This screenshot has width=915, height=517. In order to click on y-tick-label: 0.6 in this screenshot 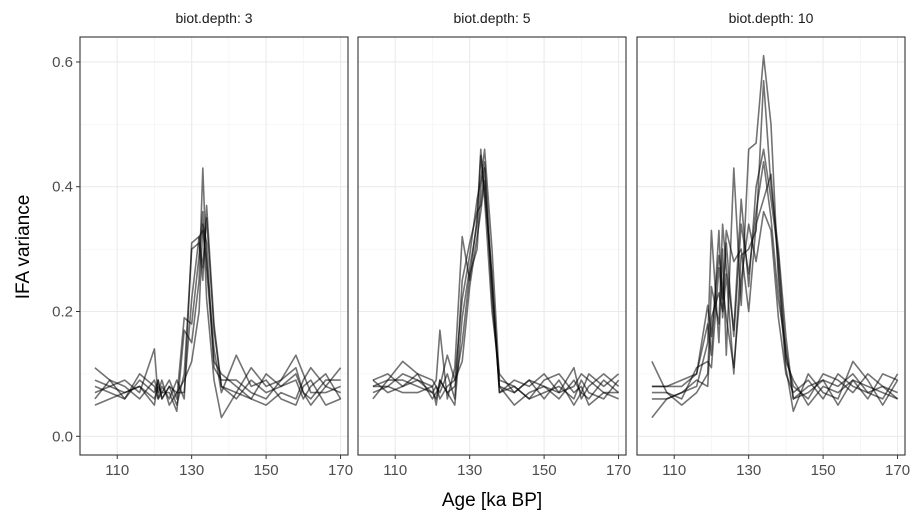, I will do `click(62, 62)`.